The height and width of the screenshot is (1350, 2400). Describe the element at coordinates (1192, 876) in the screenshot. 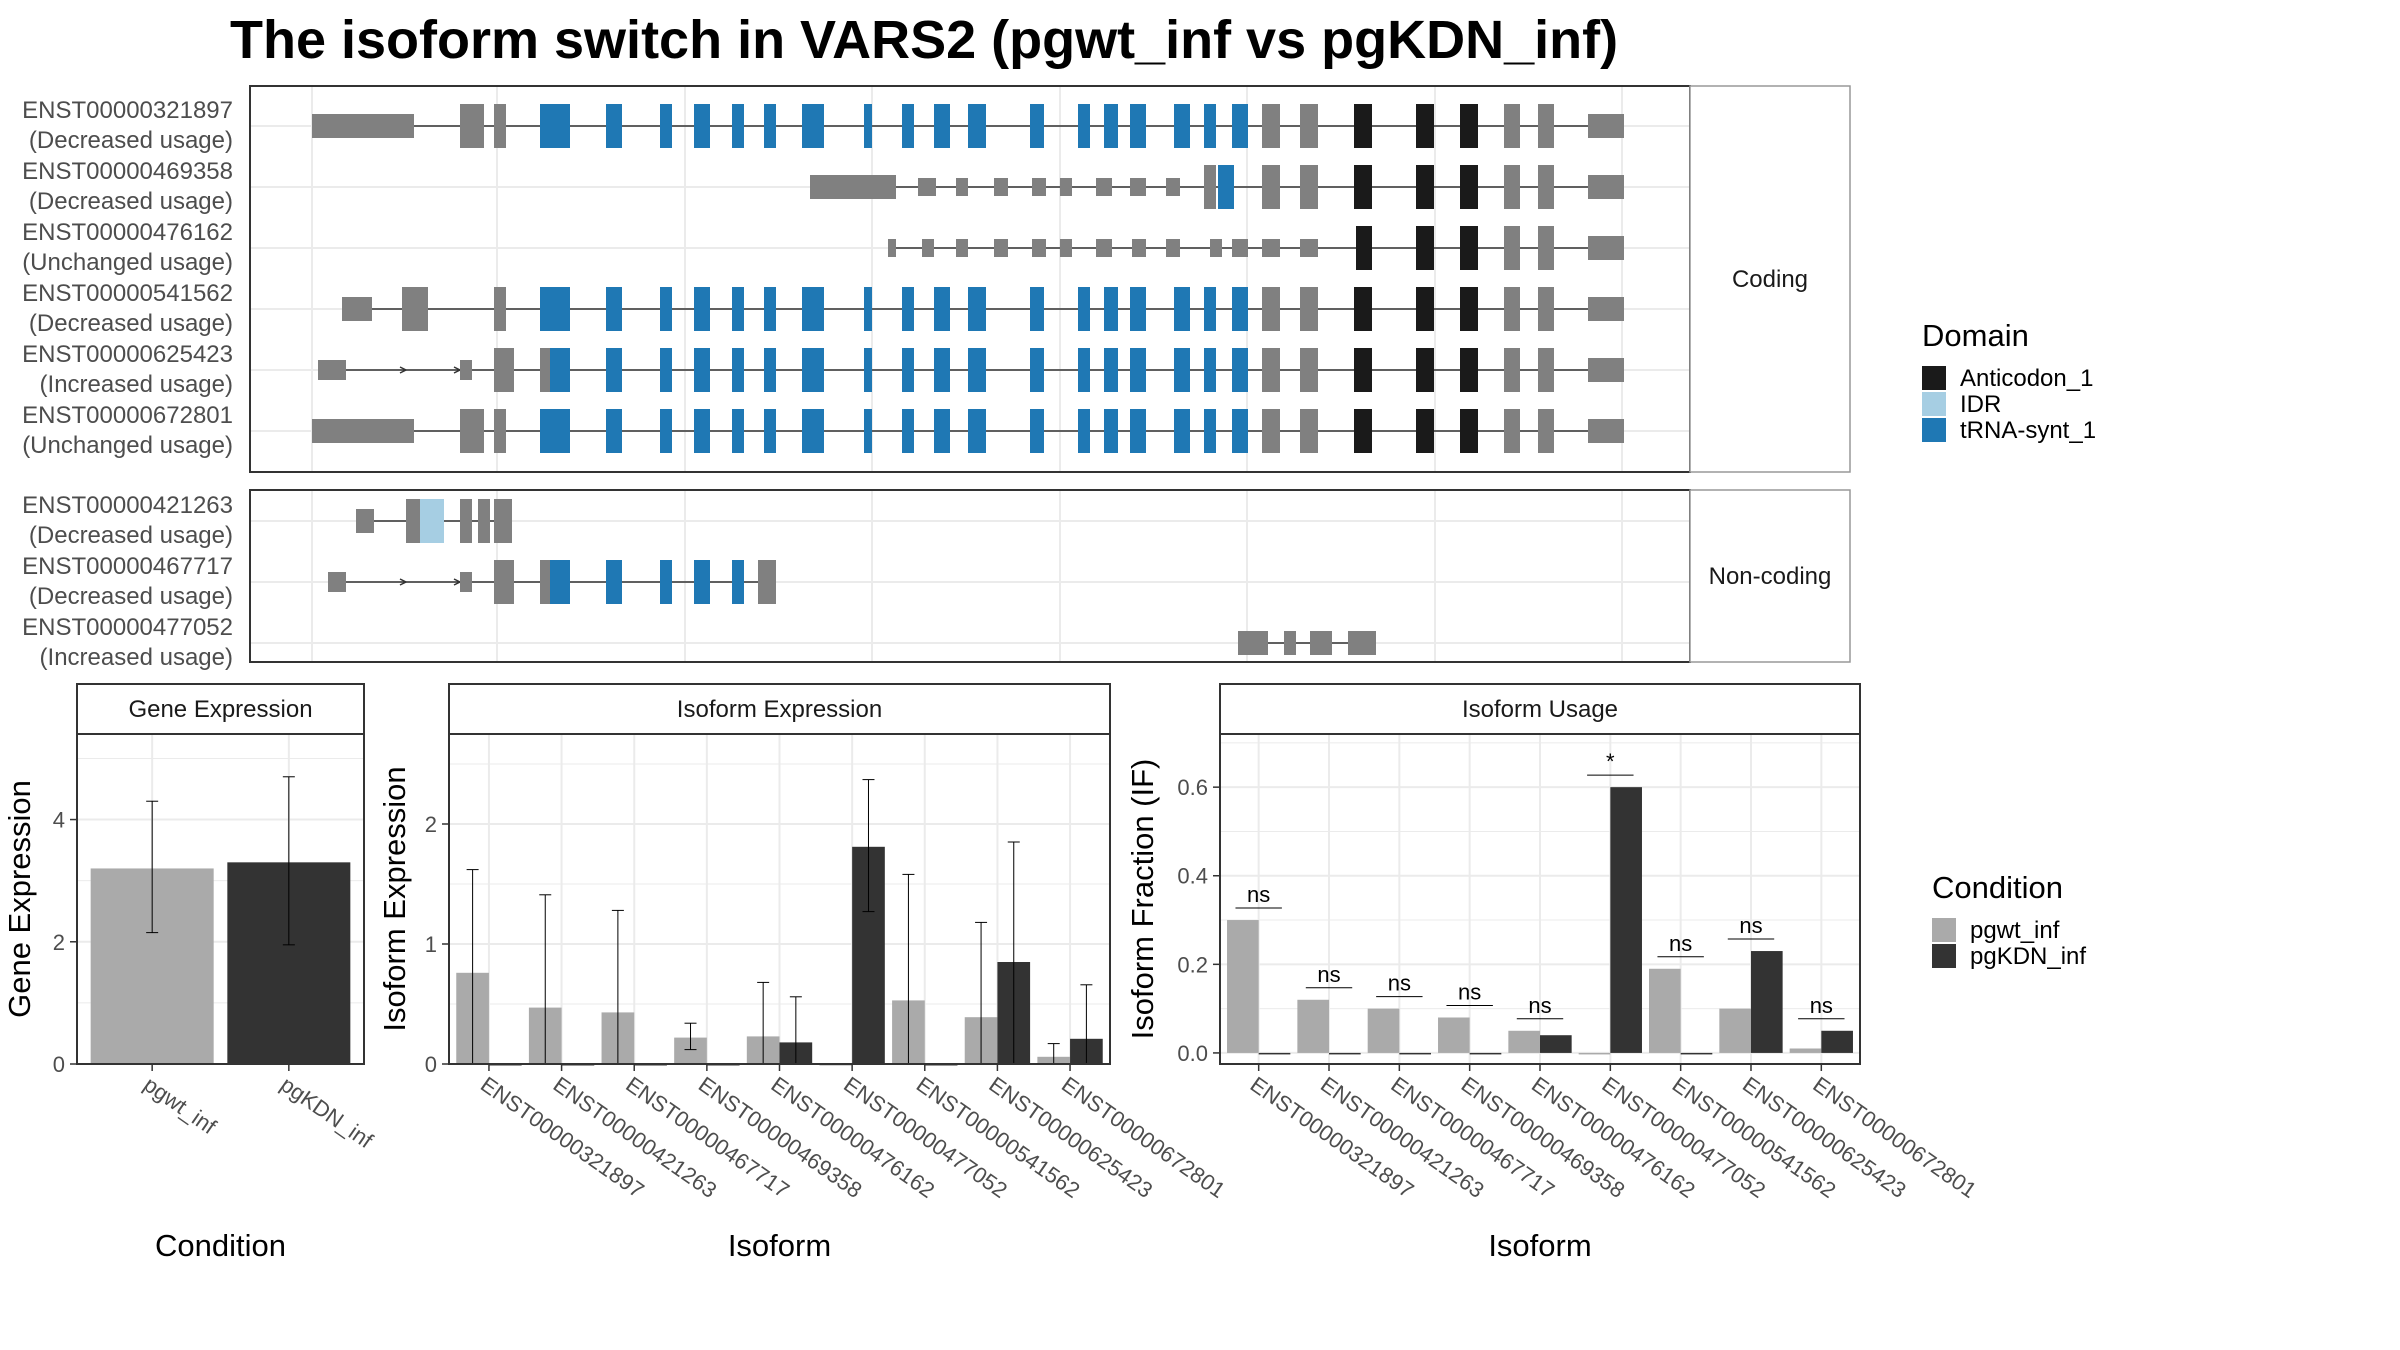

I see `y-tick-label: 0.4` at that location.